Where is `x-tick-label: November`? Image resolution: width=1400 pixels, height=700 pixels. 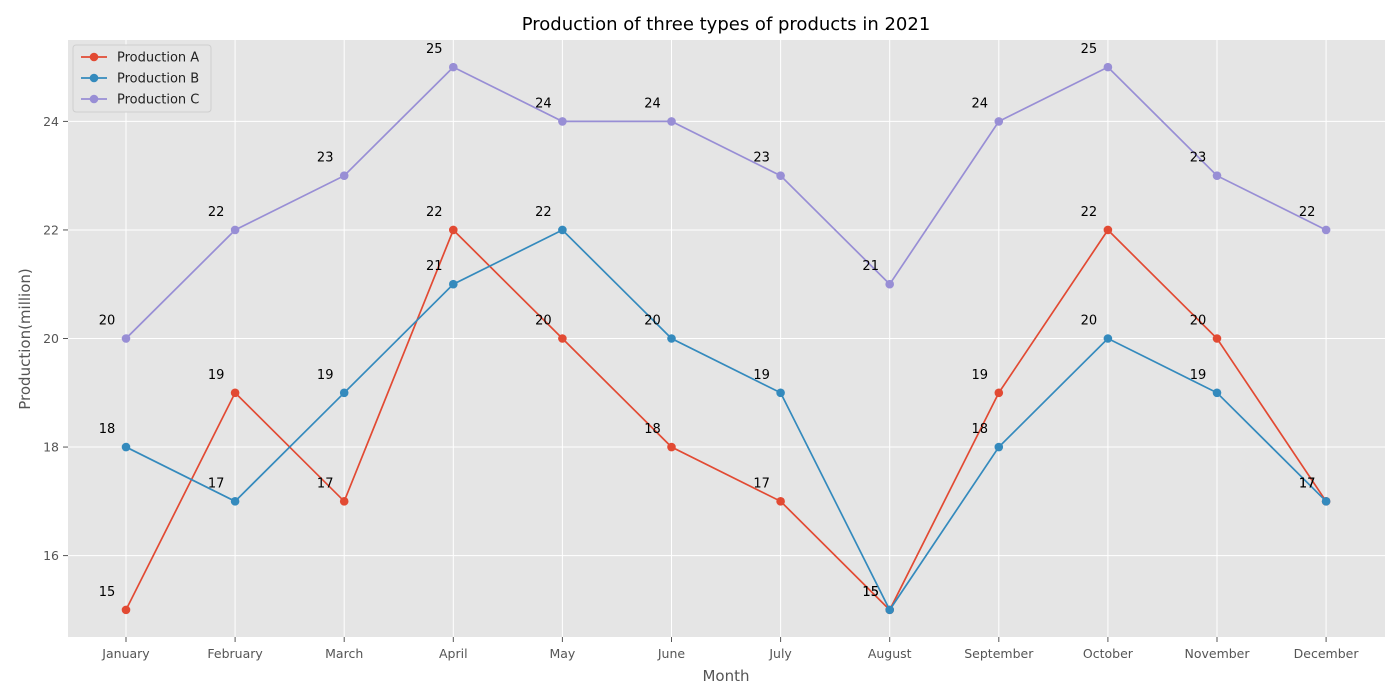 x-tick-label: November is located at coordinates (1217, 653).